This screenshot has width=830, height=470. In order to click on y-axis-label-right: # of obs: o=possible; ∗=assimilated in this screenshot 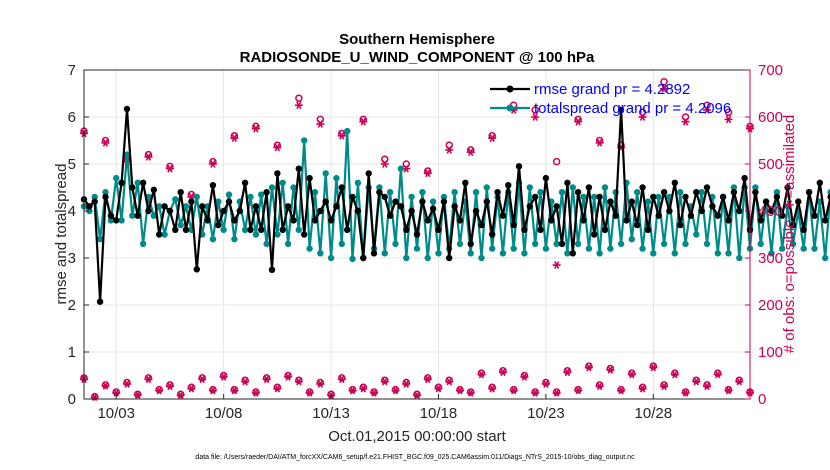, I will do `click(789, 234)`.